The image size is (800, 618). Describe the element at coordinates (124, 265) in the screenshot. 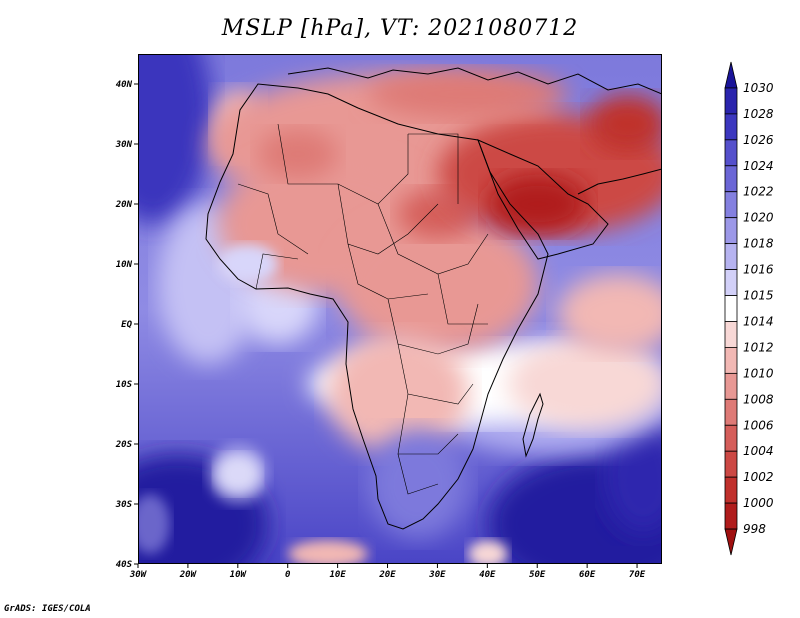

I see `lat-tick-label: 10N` at that location.